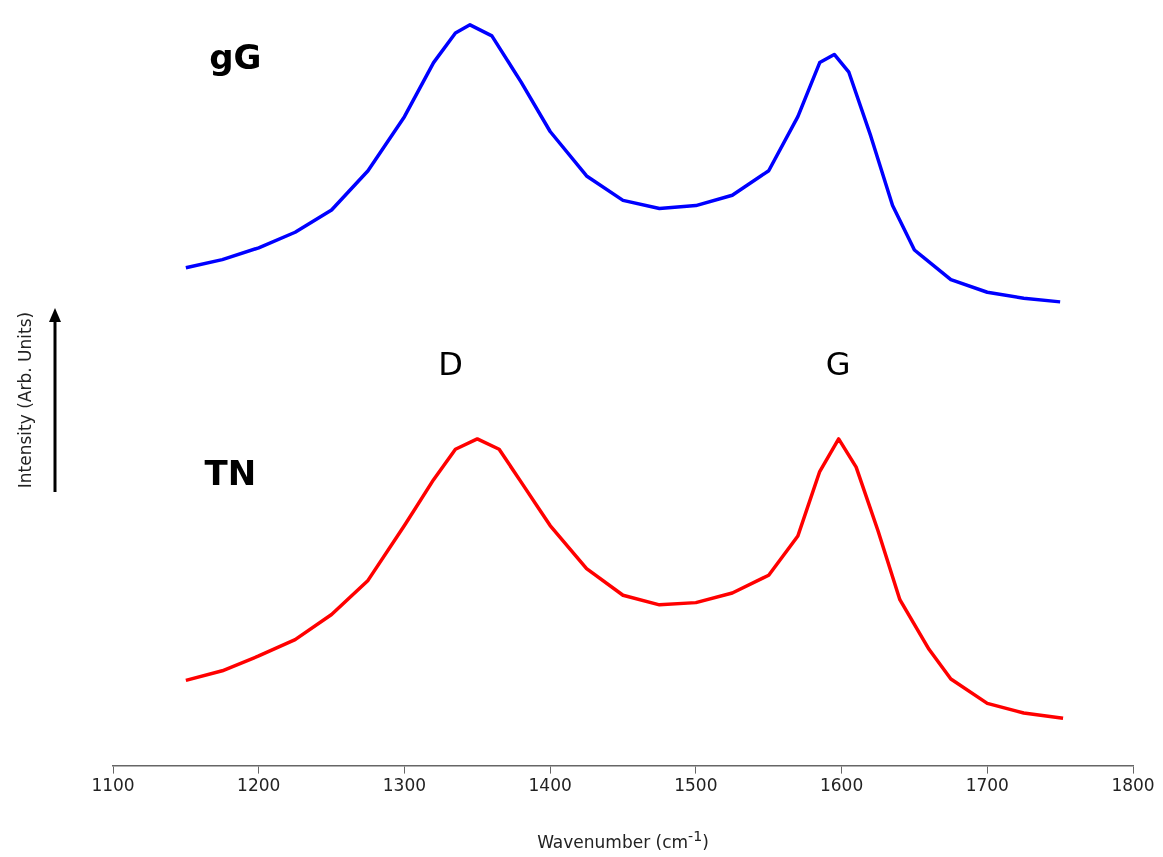 The width and height of the screenshot is (1163, 857). I want to click on x-tick-label: 1400, so click(550, 785).